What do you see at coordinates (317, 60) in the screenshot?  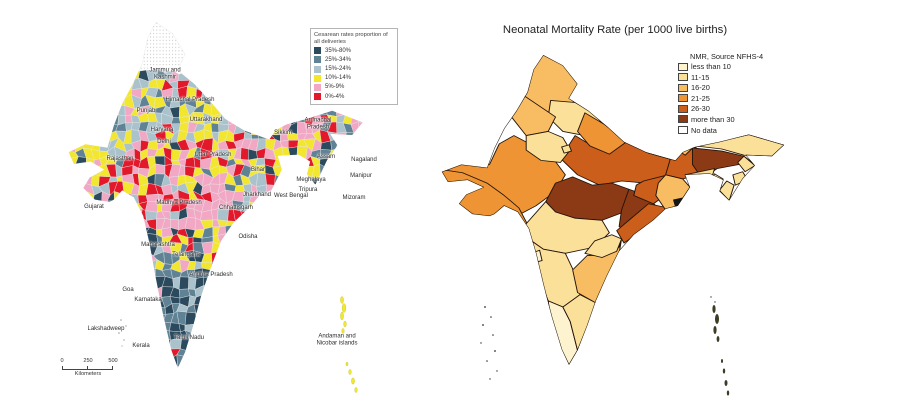 I see `legend-swatch` at bounding box center [317, 60].